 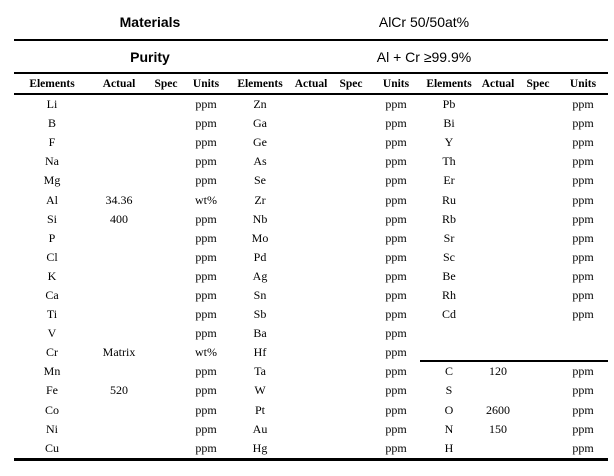 What do you see at coordinates (583, 83) in the screenshot?
I see `col-header-units-g3: Units` at bounding box center [583, 83].